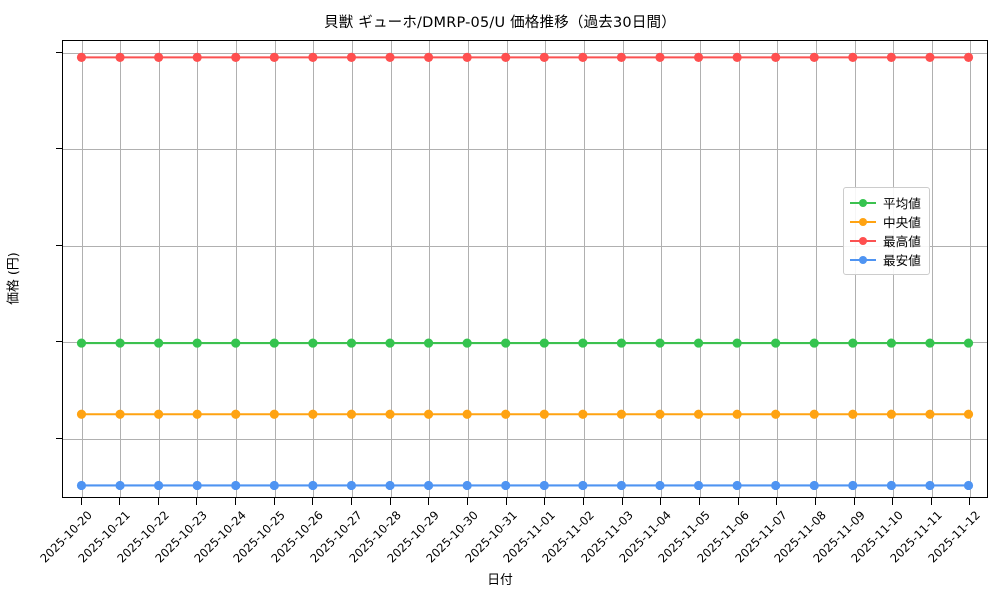 This screenshot has height=603, width=1000. Describe the element at coordinates (722, 537) in the screenshot. I see `x-tick-label: 2025-11-06` at that location.